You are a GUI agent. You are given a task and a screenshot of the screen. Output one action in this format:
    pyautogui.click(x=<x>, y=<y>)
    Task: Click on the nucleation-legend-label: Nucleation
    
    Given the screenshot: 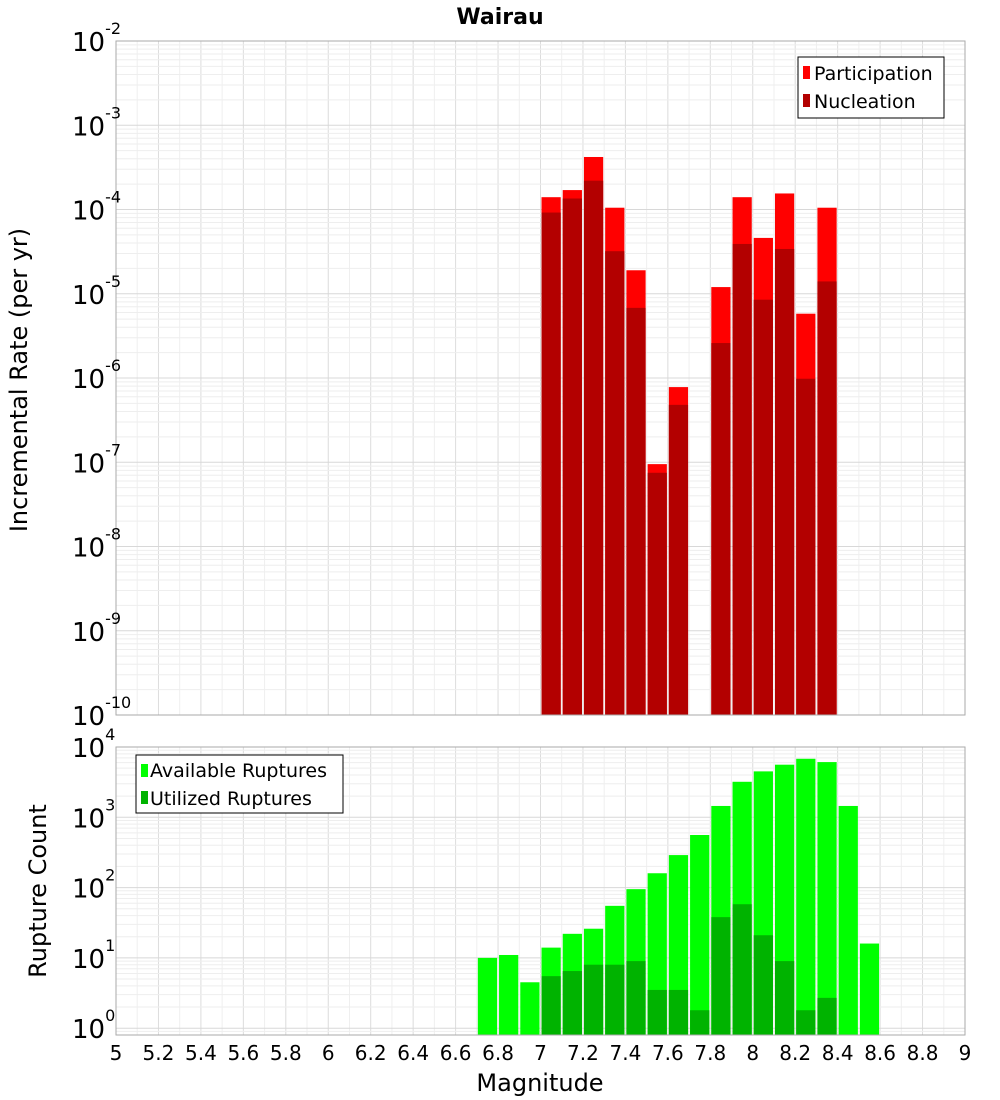 What is the action you would take?
    pyautogui.click(x=865, y=102)
    